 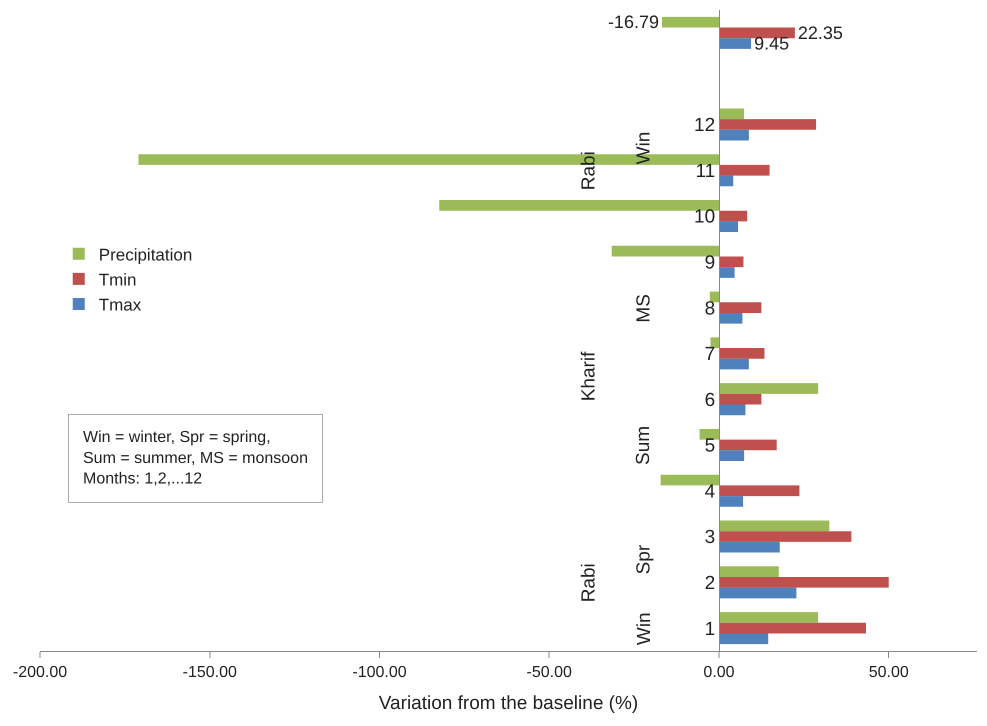 I want to click on y-tick-label: 6, so click(x=710, y=400).